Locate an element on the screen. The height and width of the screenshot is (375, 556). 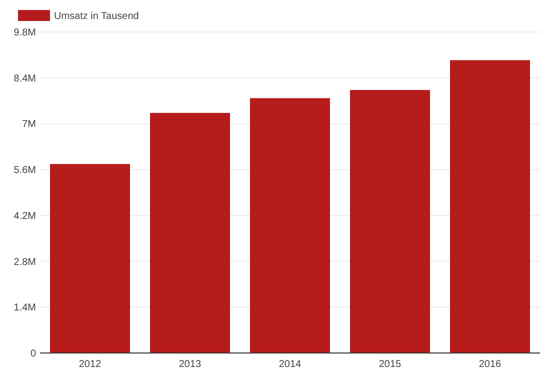
y-tick-label: 9.8M is located at coordinates (25, 33).